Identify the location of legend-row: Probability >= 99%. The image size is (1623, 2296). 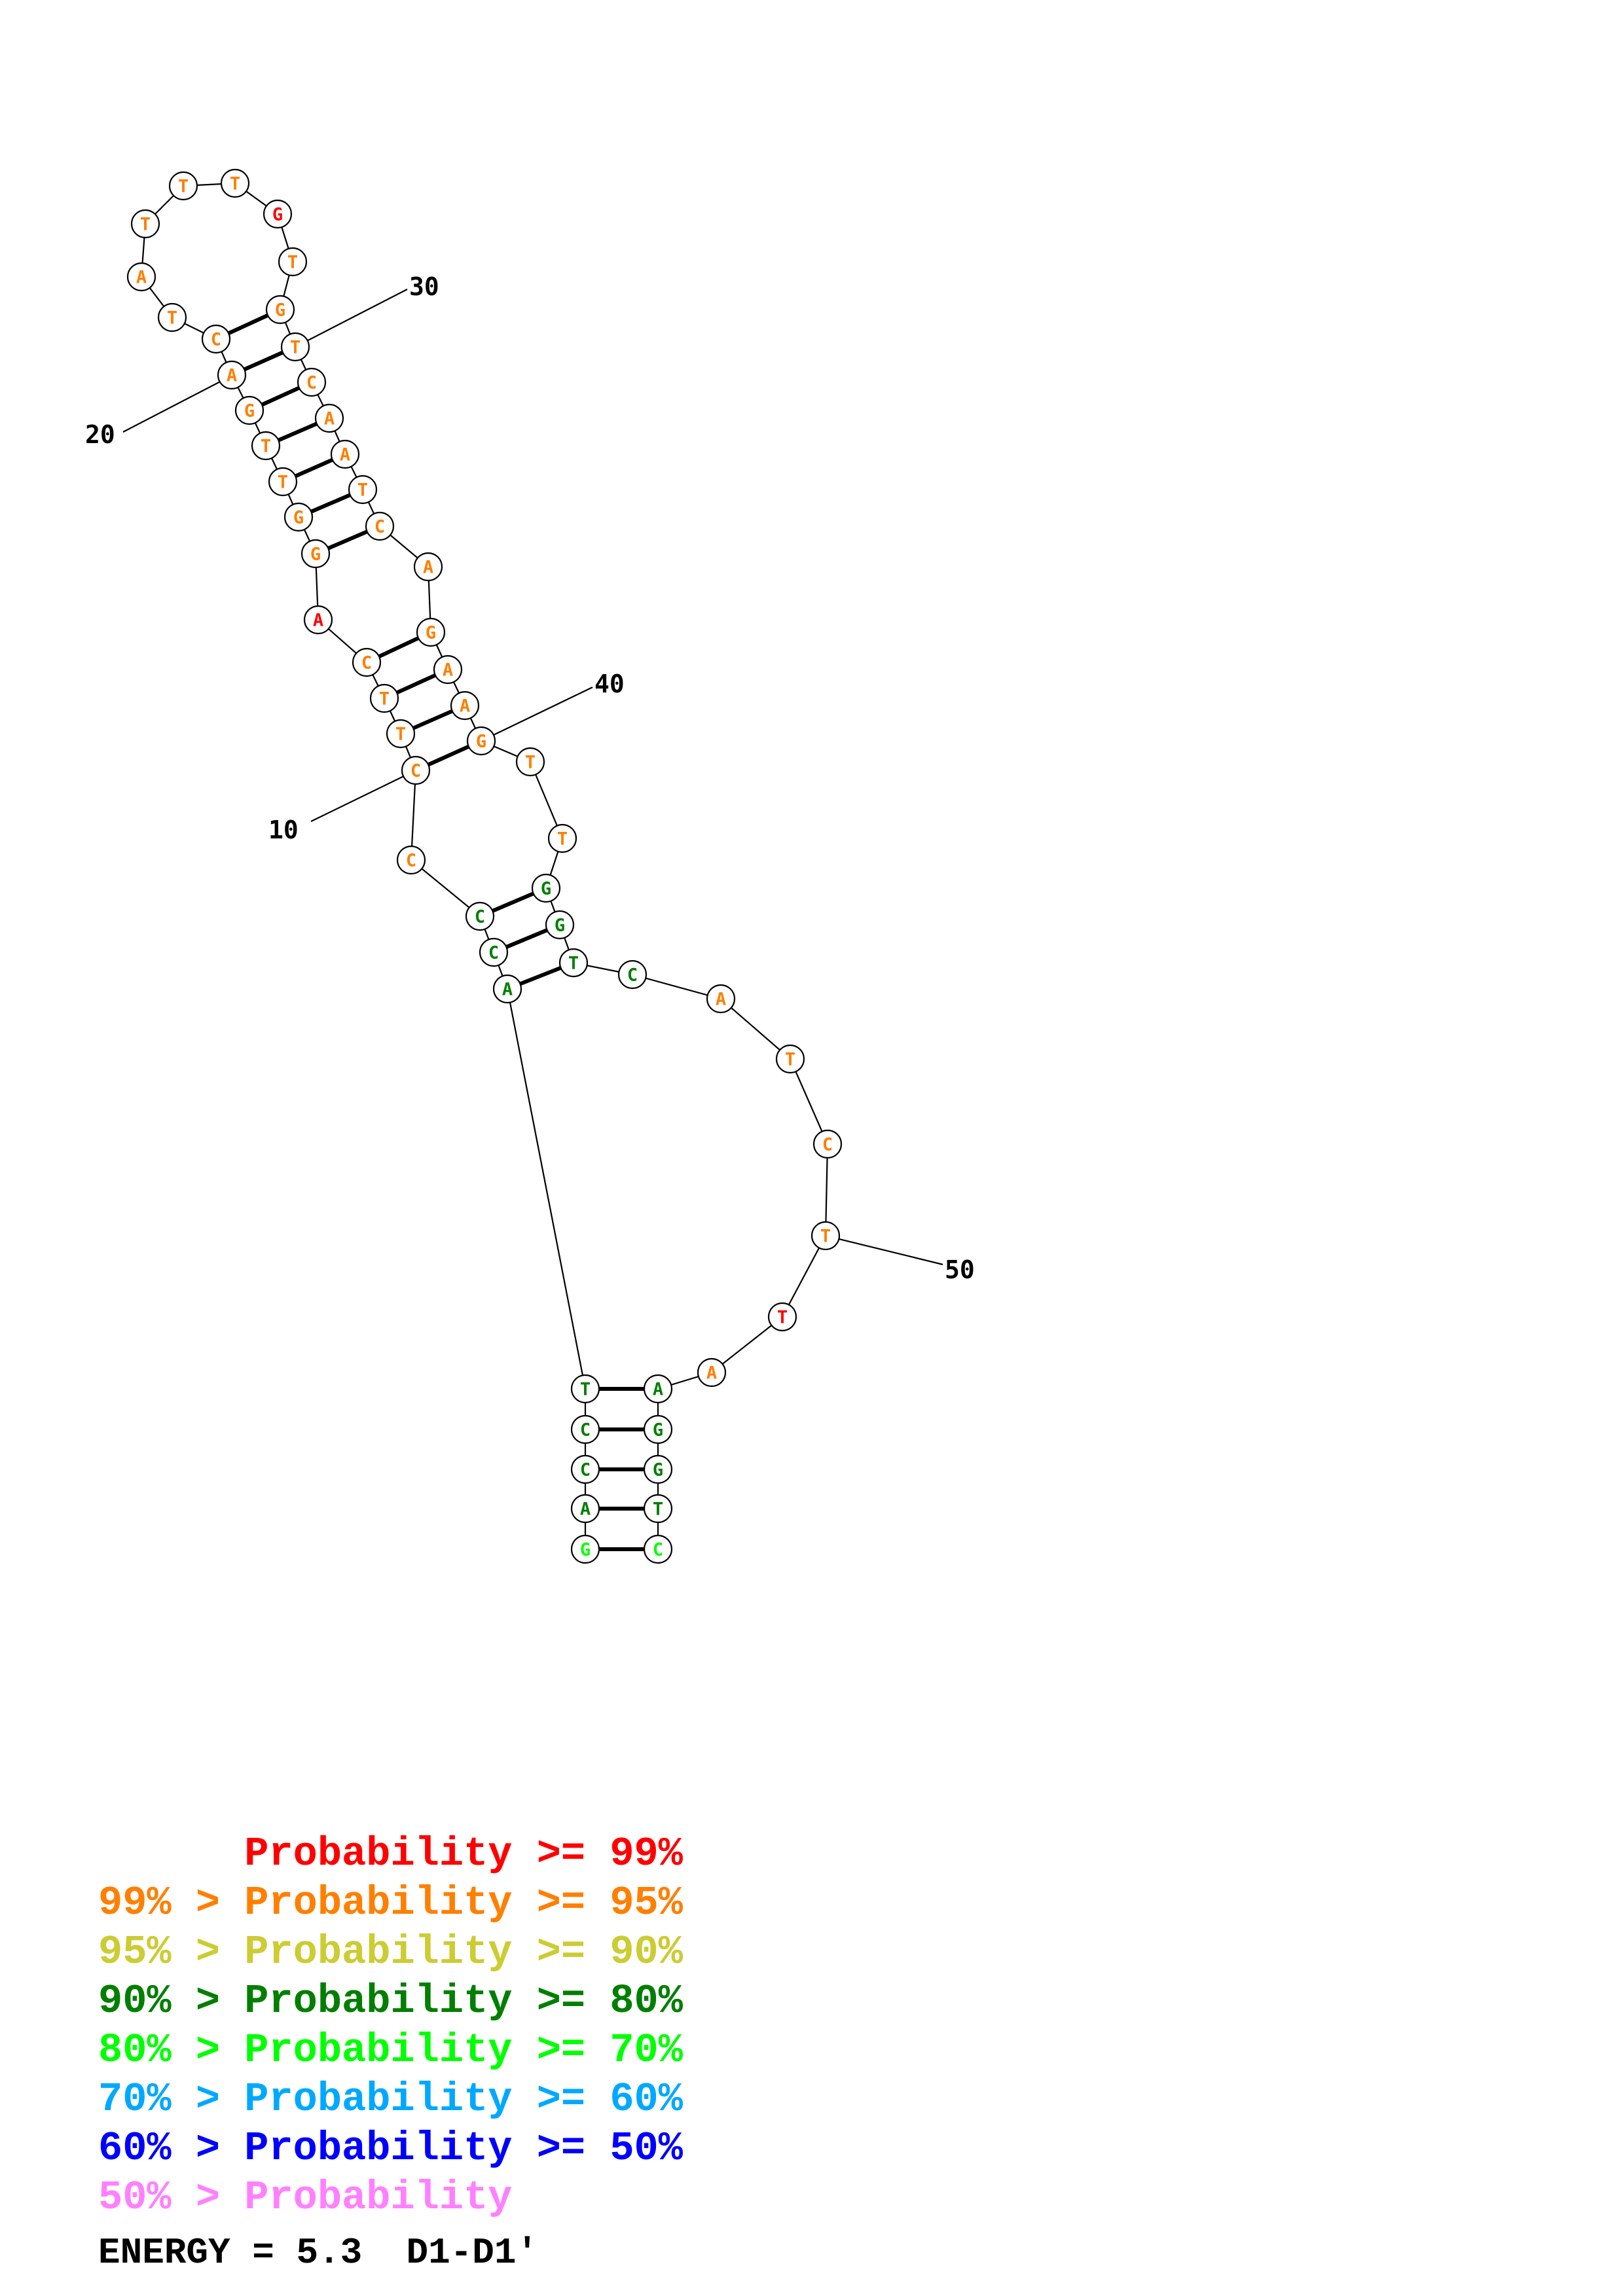
(390, 1854).